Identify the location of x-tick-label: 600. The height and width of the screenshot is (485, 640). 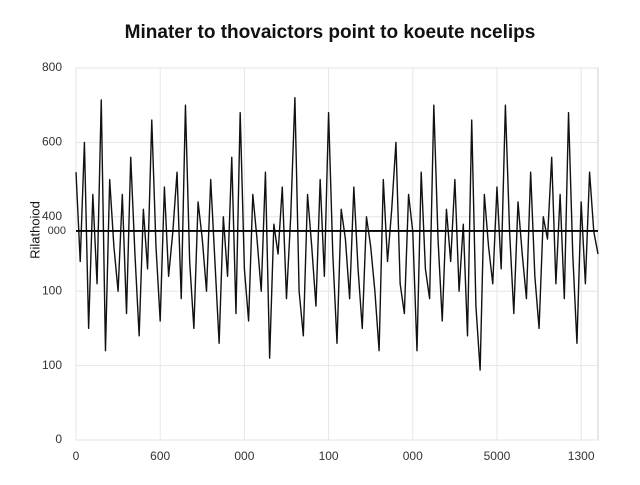
(160, 456).